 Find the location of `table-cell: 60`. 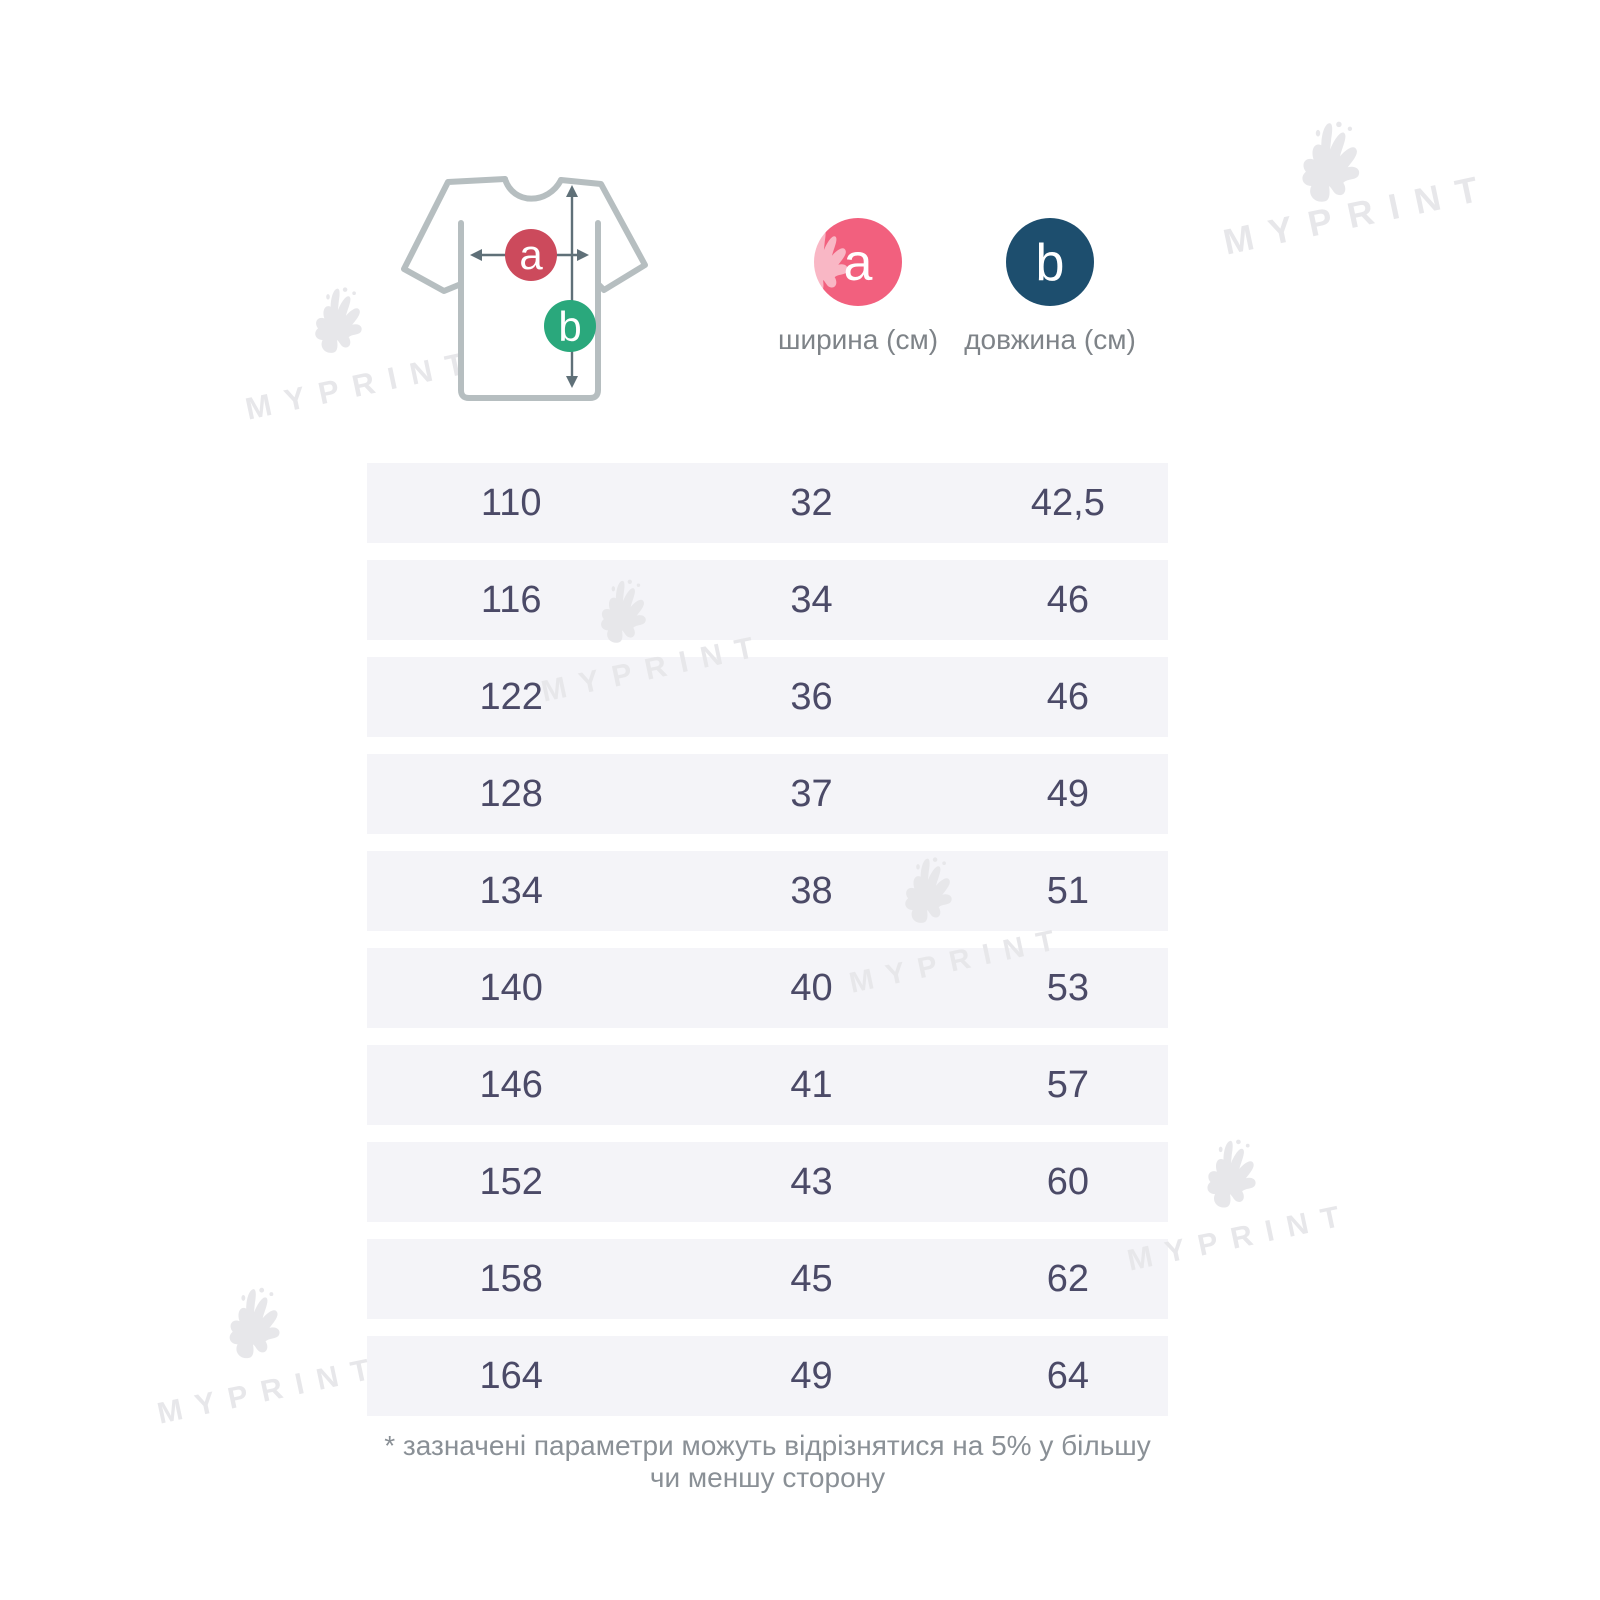

table-cell: 60 is located at coordinates (1067, 1181).